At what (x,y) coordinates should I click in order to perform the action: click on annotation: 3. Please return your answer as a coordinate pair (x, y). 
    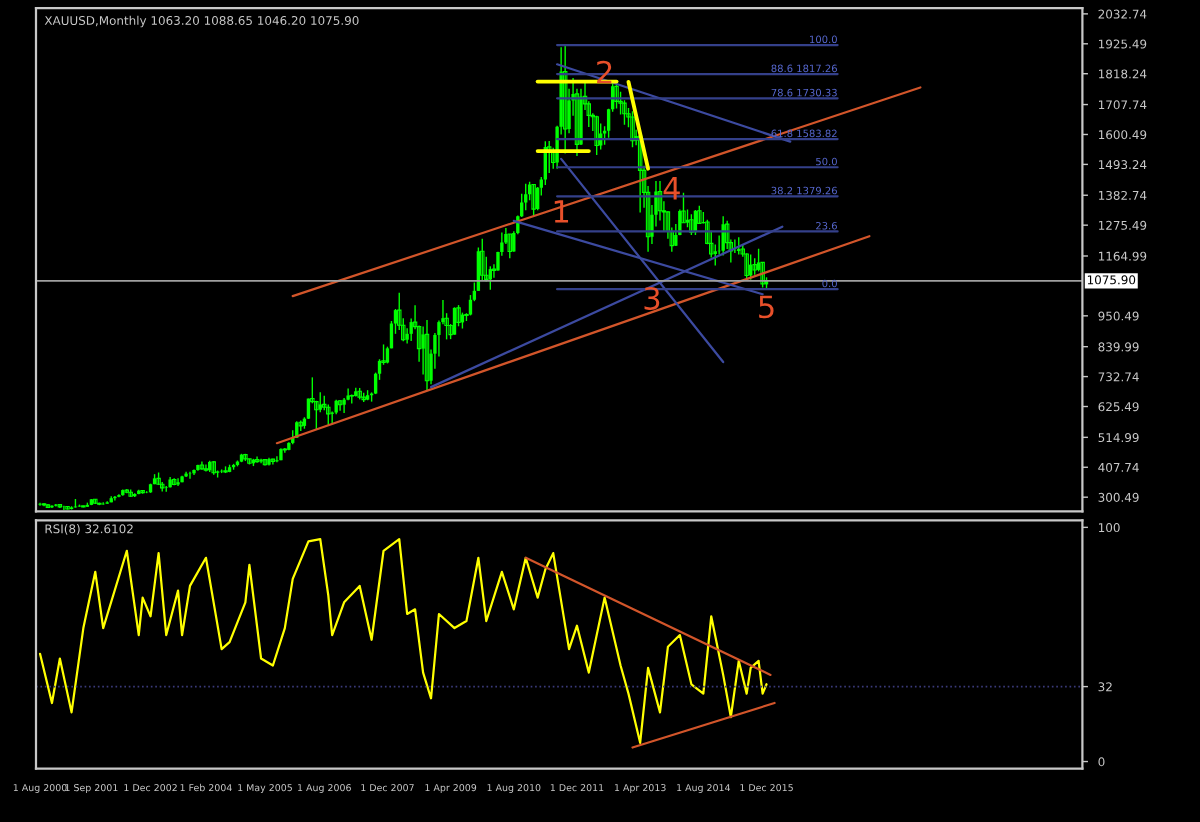
    Looking at the image, I should click on (652, 298).